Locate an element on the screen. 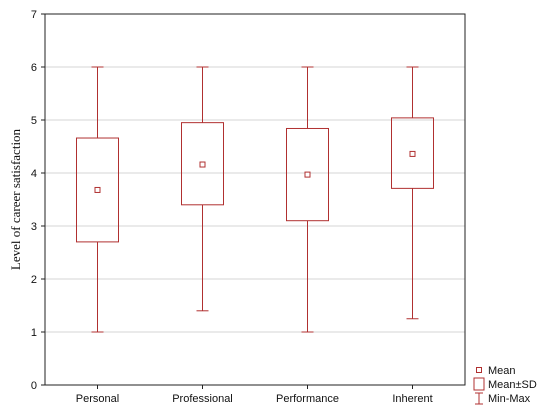 This screenshot has height=415, width=550. legend-sd-icon is located at coordinates (479, 384).